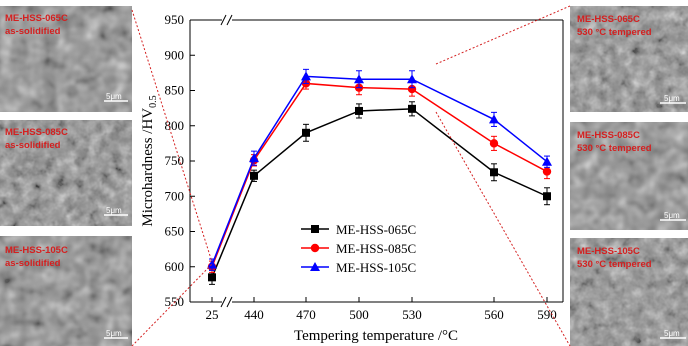  Describe the element at coordinates (175, 301) in the screenshot. I see `y-tick-label-550: 550` at that location.